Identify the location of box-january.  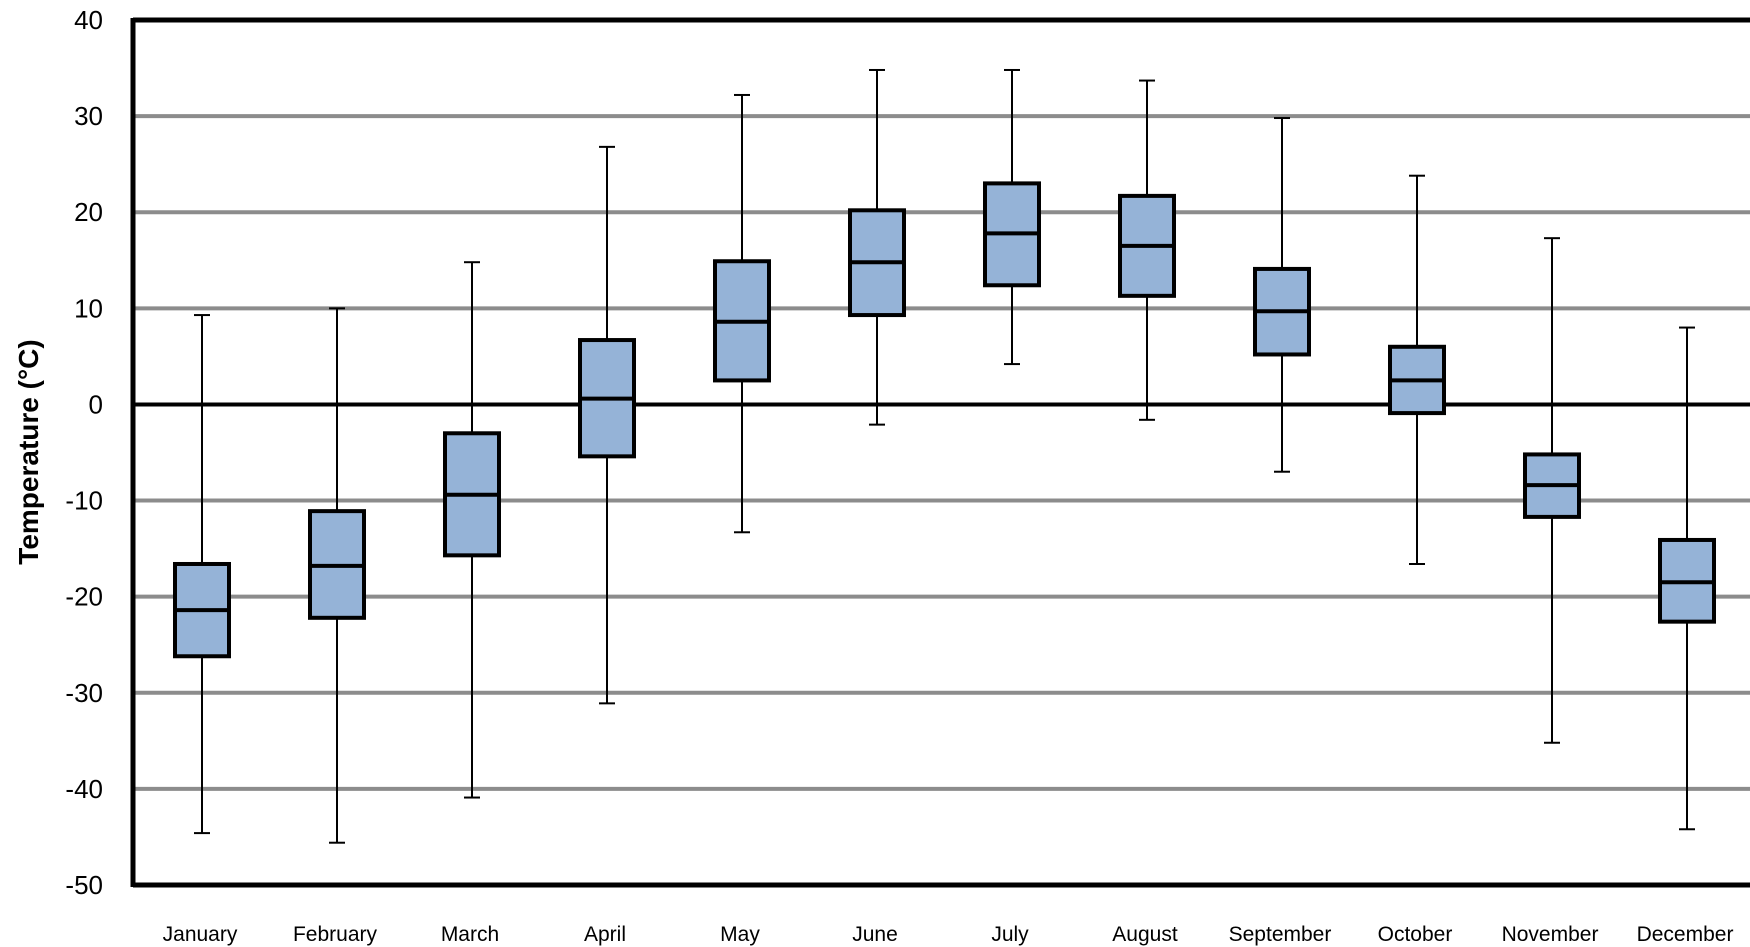
(202, 574).